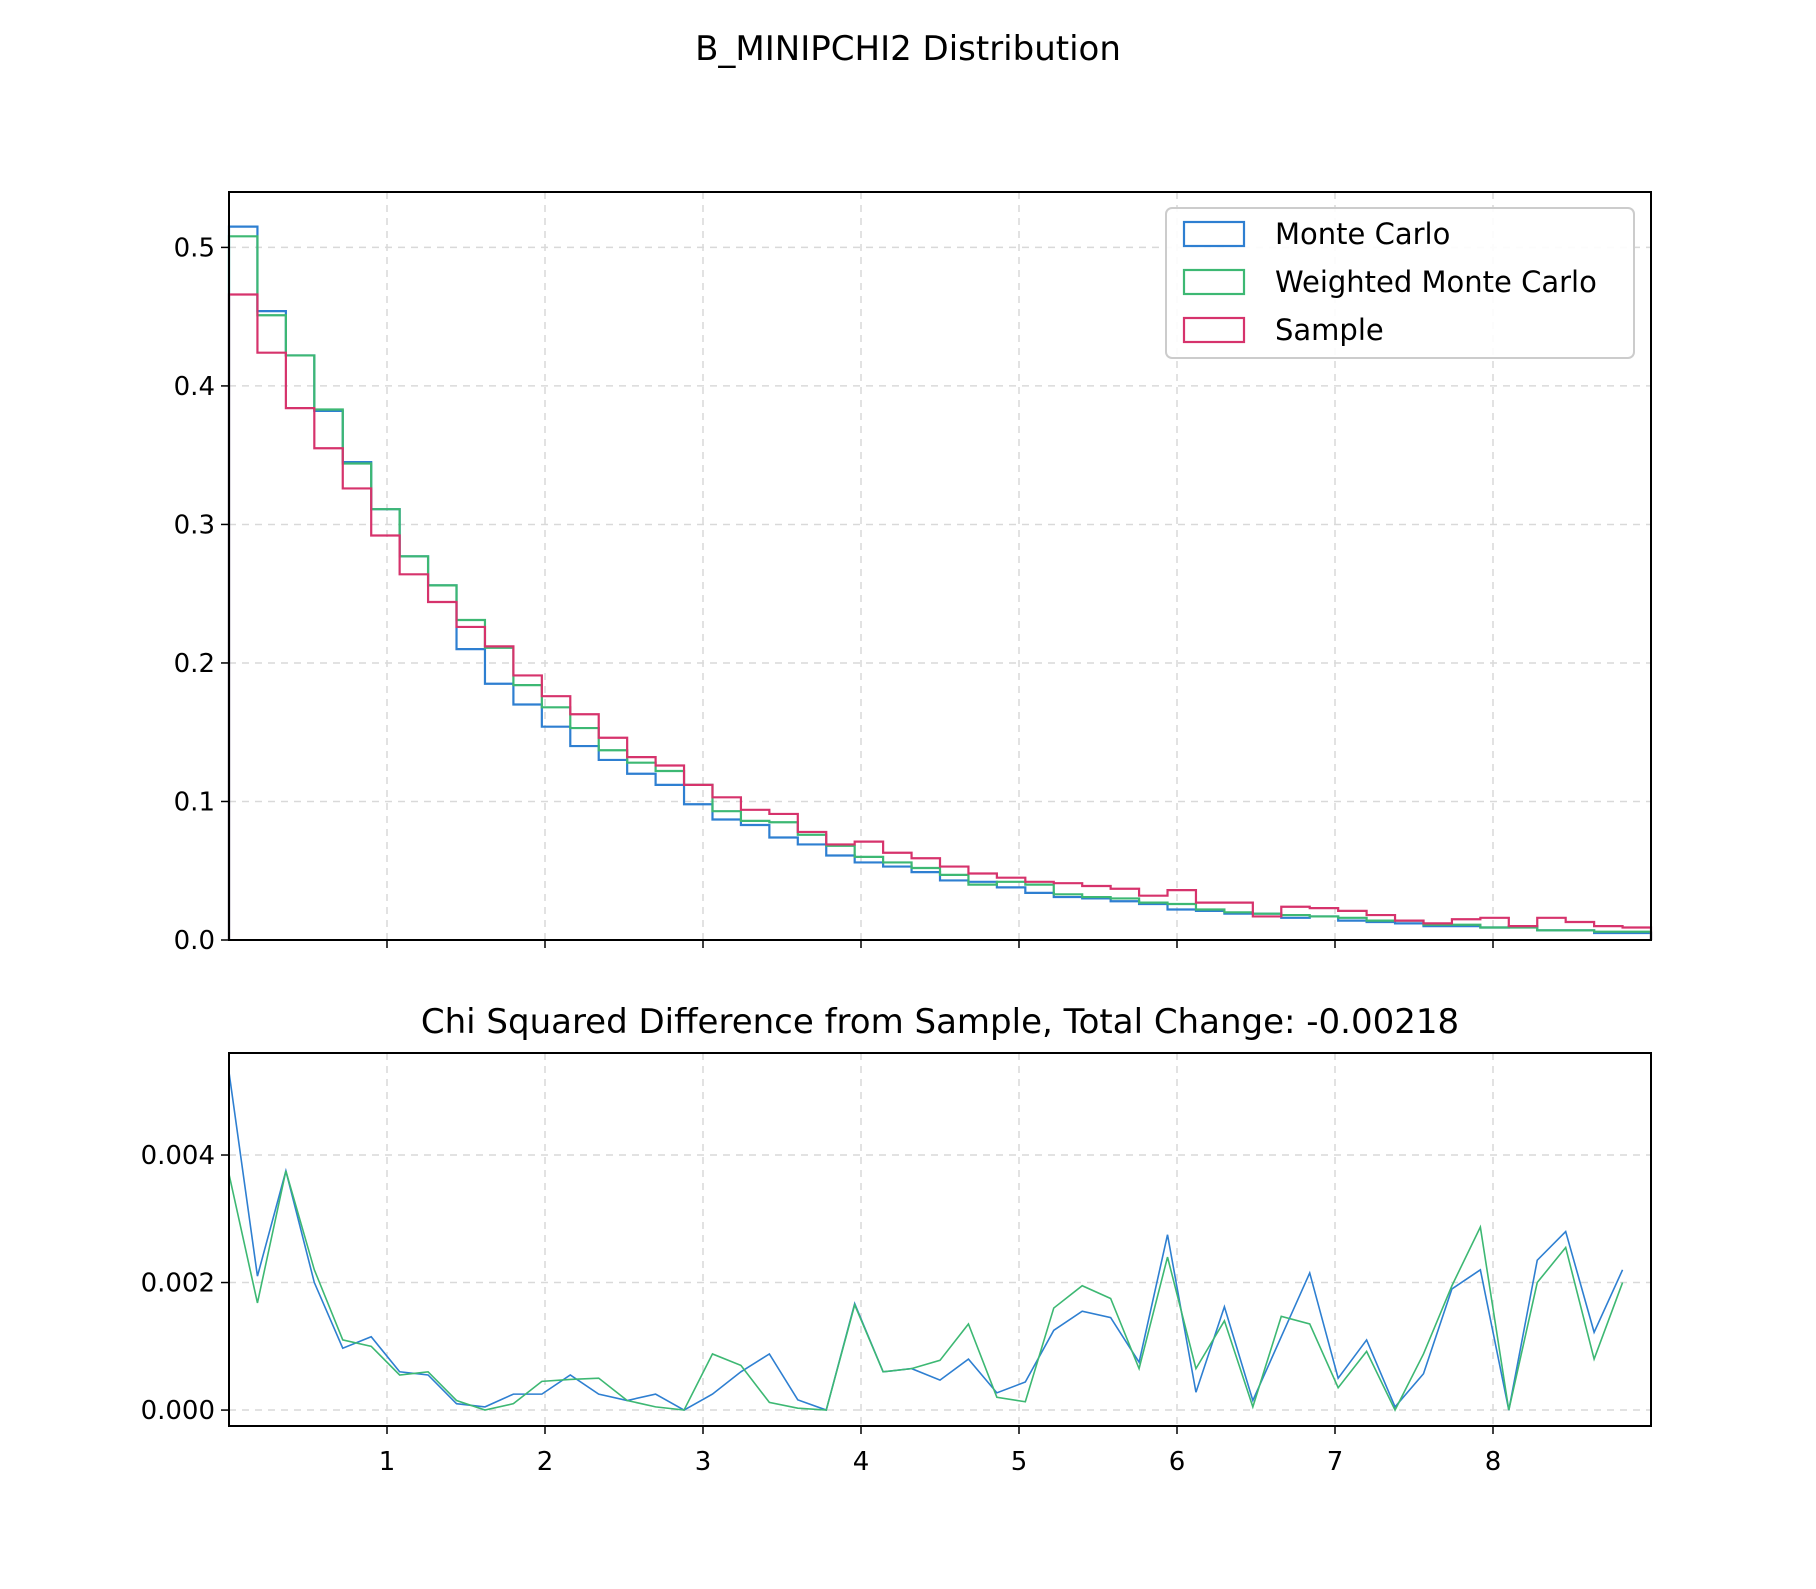 This screenshot has width=1816, height=1589. Describe the element at coordinates (545, 1462) in the screenshot. I see `chi-squared-x-tick-label: 2` at that location.